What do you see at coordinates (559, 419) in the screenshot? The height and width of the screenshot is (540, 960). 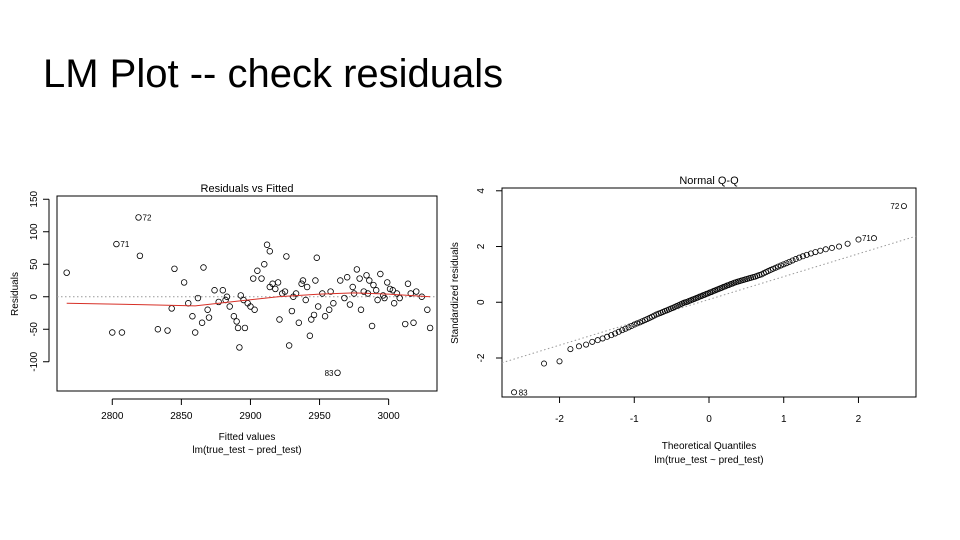 I see `qq-x-tick-label: -2` at bounding box center [559, 419].